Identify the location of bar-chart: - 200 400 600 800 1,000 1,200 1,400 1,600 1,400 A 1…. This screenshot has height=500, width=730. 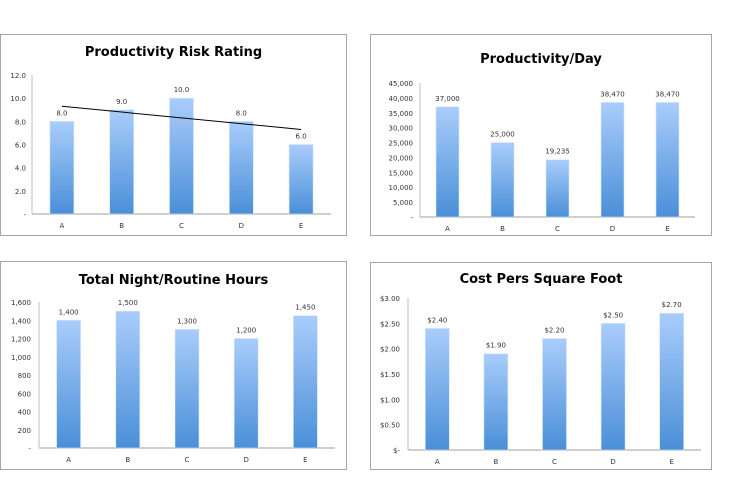
(173, 381).